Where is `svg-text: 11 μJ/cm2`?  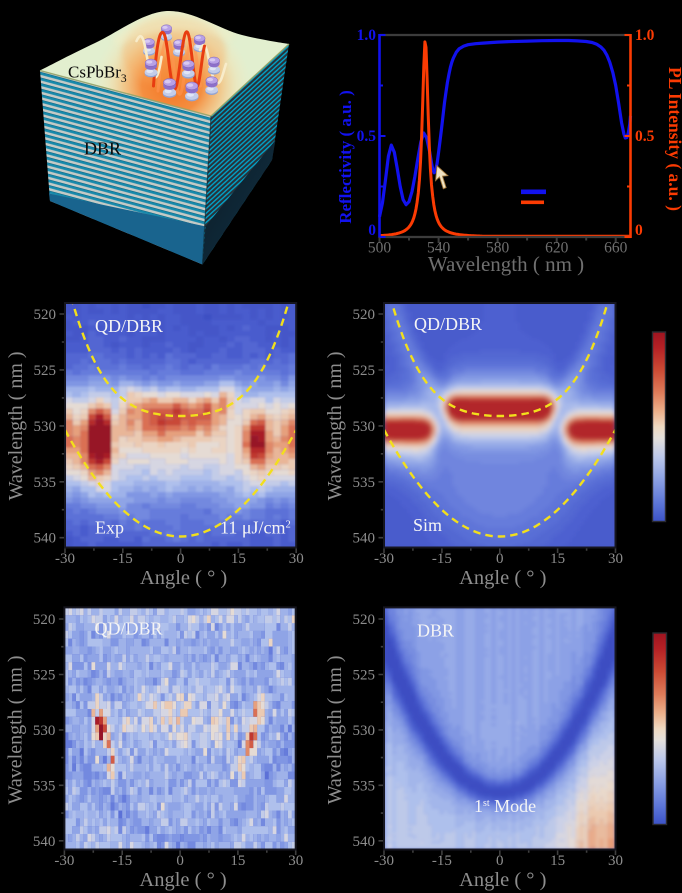
svg-text: 11 μJ/cm2 is located at coordinates (255, 528).